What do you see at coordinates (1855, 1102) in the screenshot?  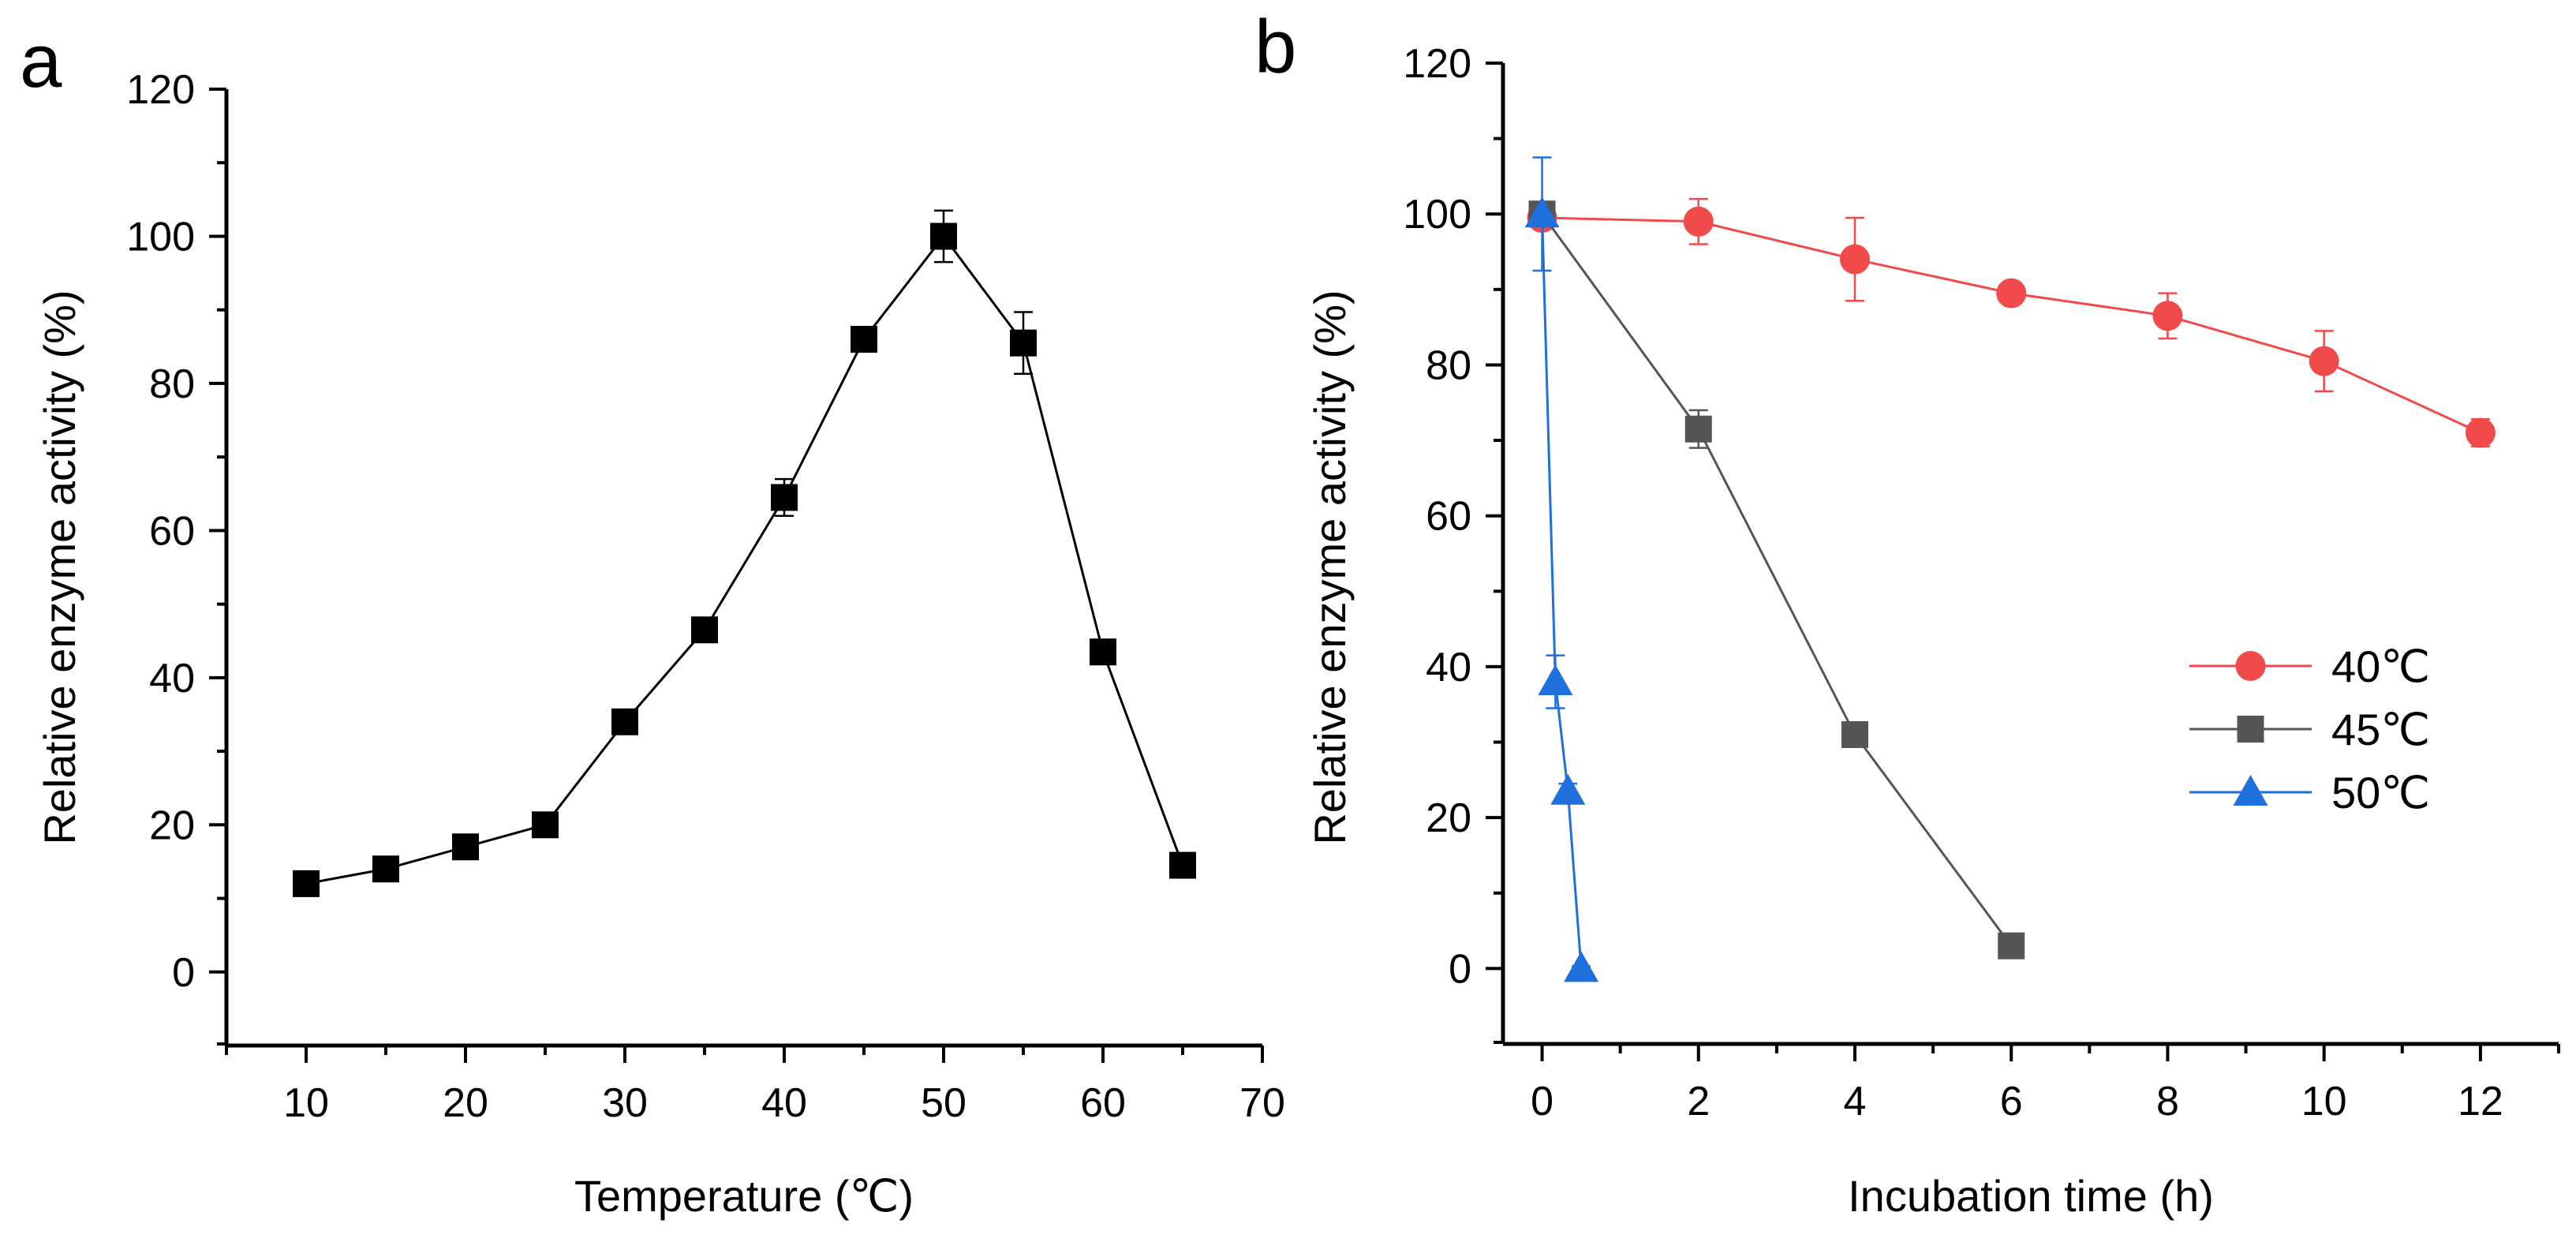 I see `panel-b-xtick-label: 4` at bounding box center [1855, 1102].